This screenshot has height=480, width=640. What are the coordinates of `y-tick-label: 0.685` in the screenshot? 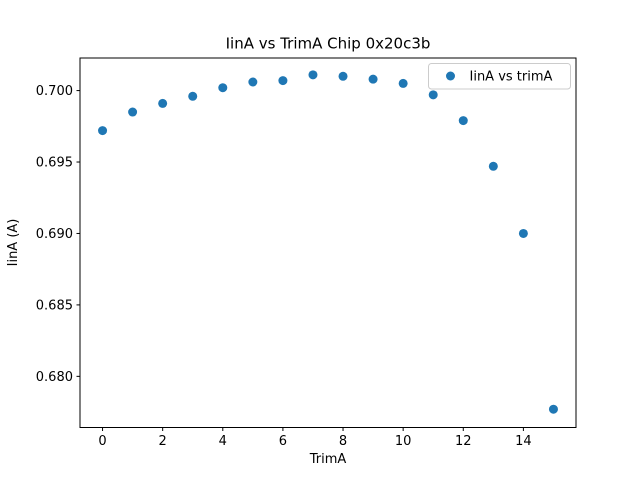 It's located at (54, 305).